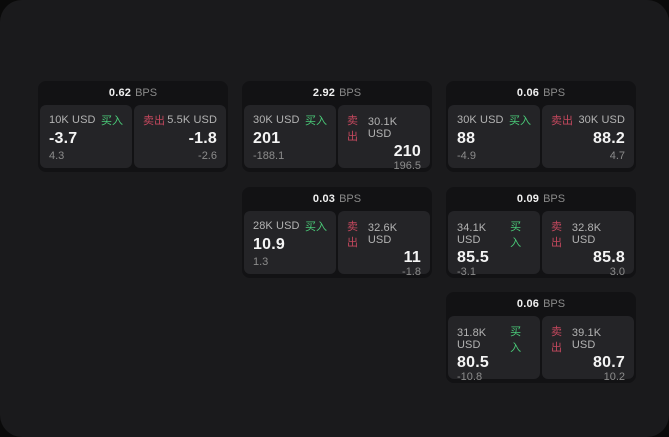  I want to click on buy-panel-top: 28K USD 买入, so click(290, 226).